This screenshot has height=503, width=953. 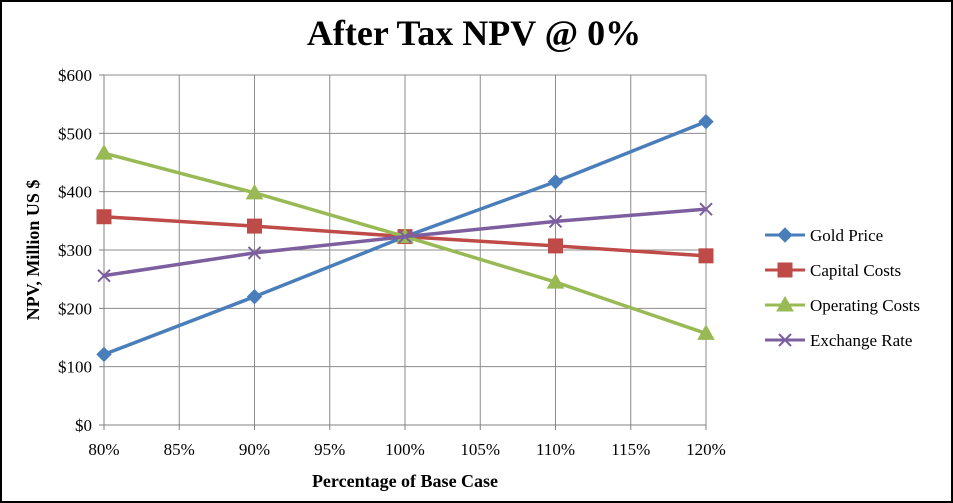 I want to click on legend-item-capital-costs: Capital Costs, so click(x=833, y=270).